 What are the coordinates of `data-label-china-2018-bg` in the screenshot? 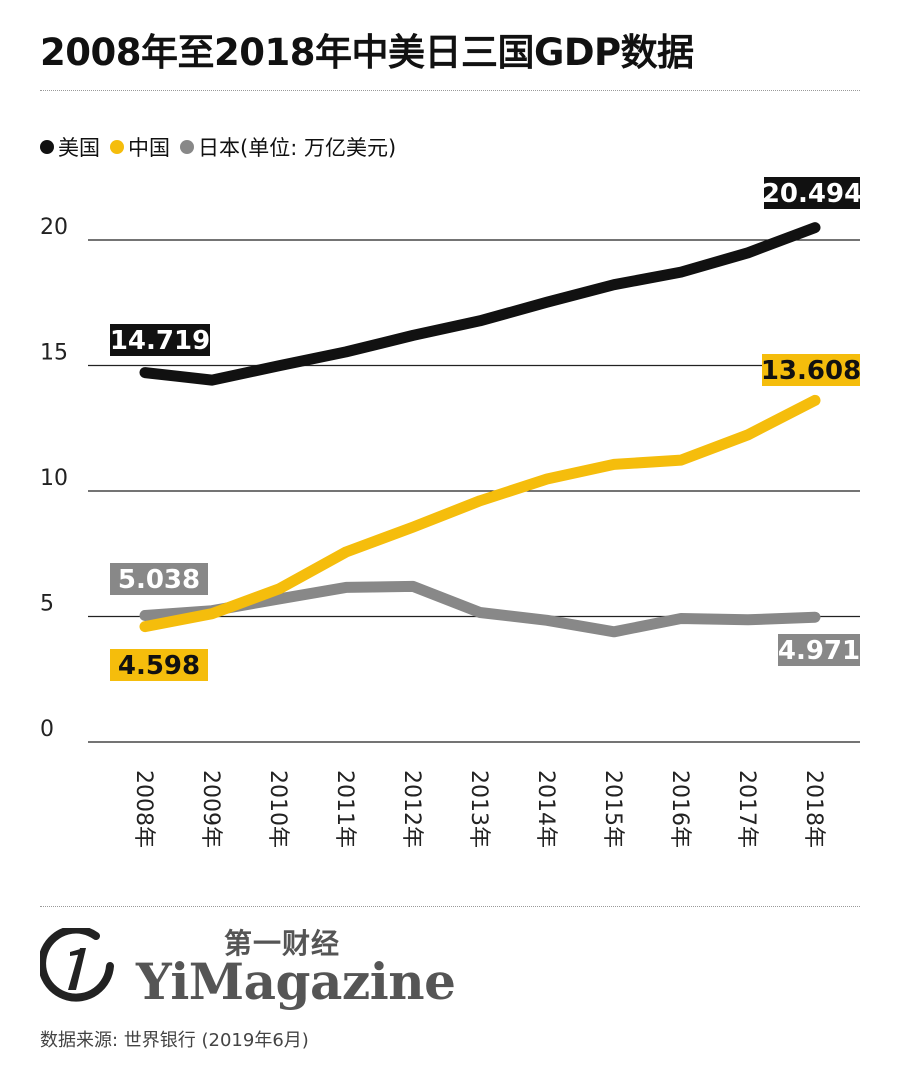 It's located at (811, 370).